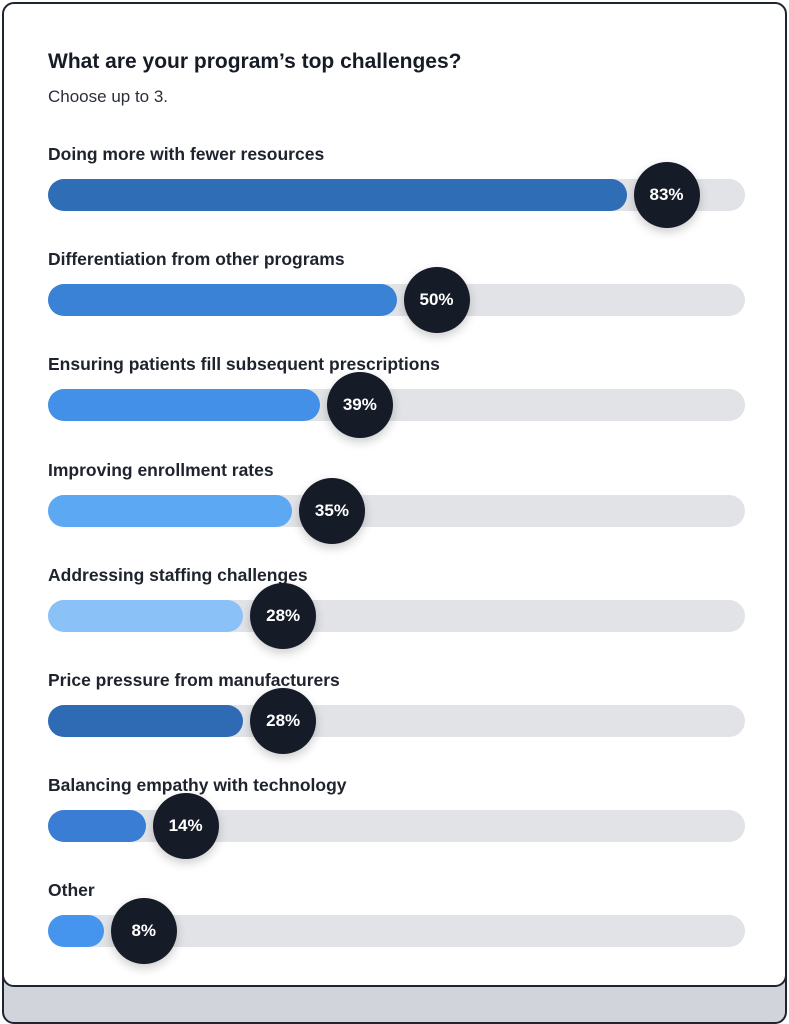 This screenshot has width=789, height=1024. What do you see at coordinates (666, 195) in the screenshot?
I see `data-label: 83%` at bounding box center [666, 195].